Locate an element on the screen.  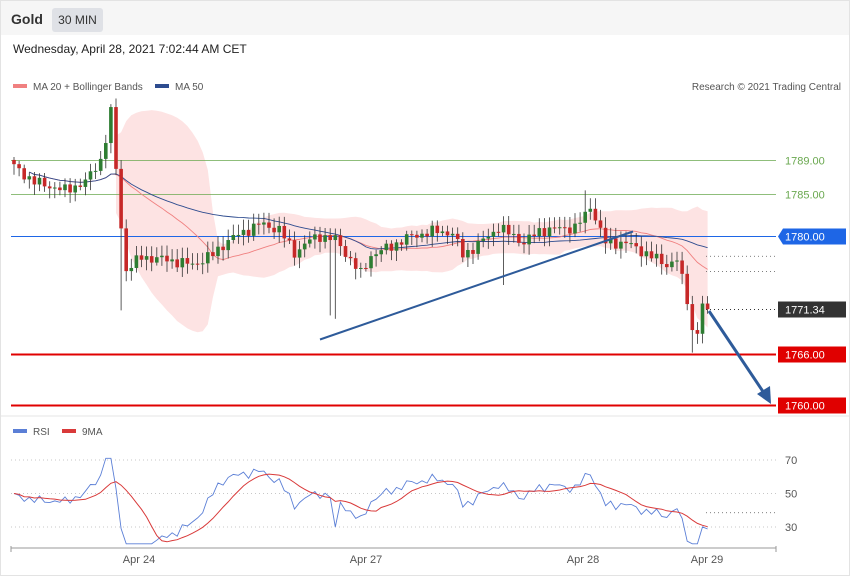
rsi-tick-label: 50 is located at coordinates (791, 495).